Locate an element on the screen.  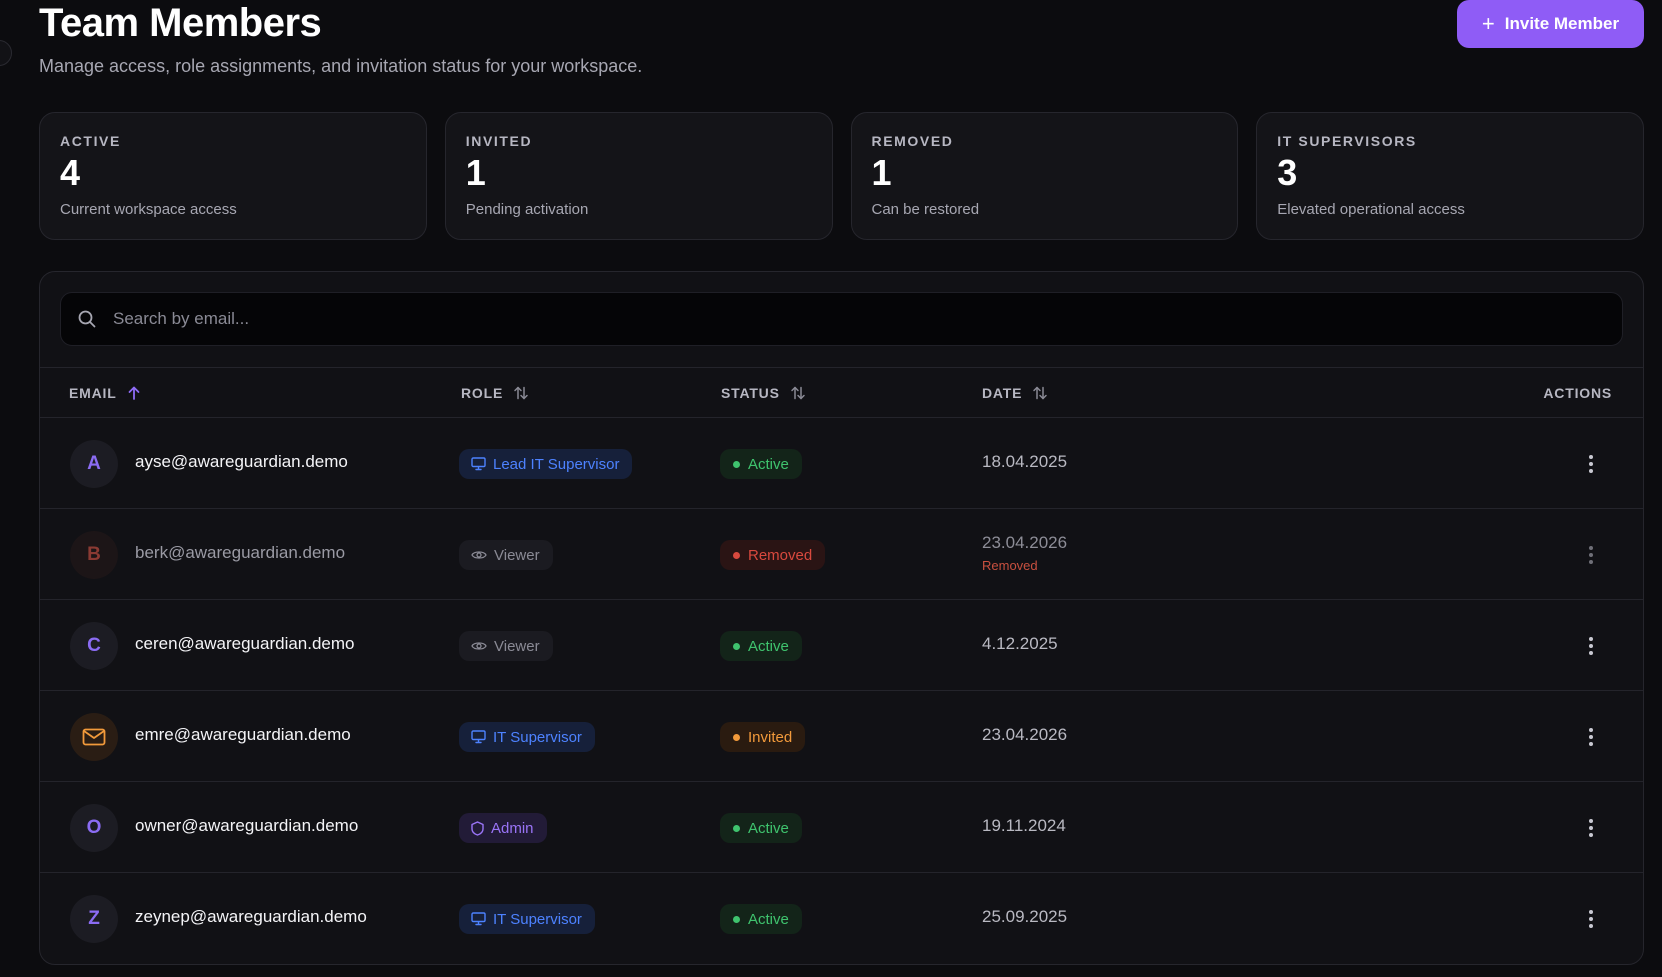
invite-member-button: + Invite Member is located at coordinates (1550, 24).